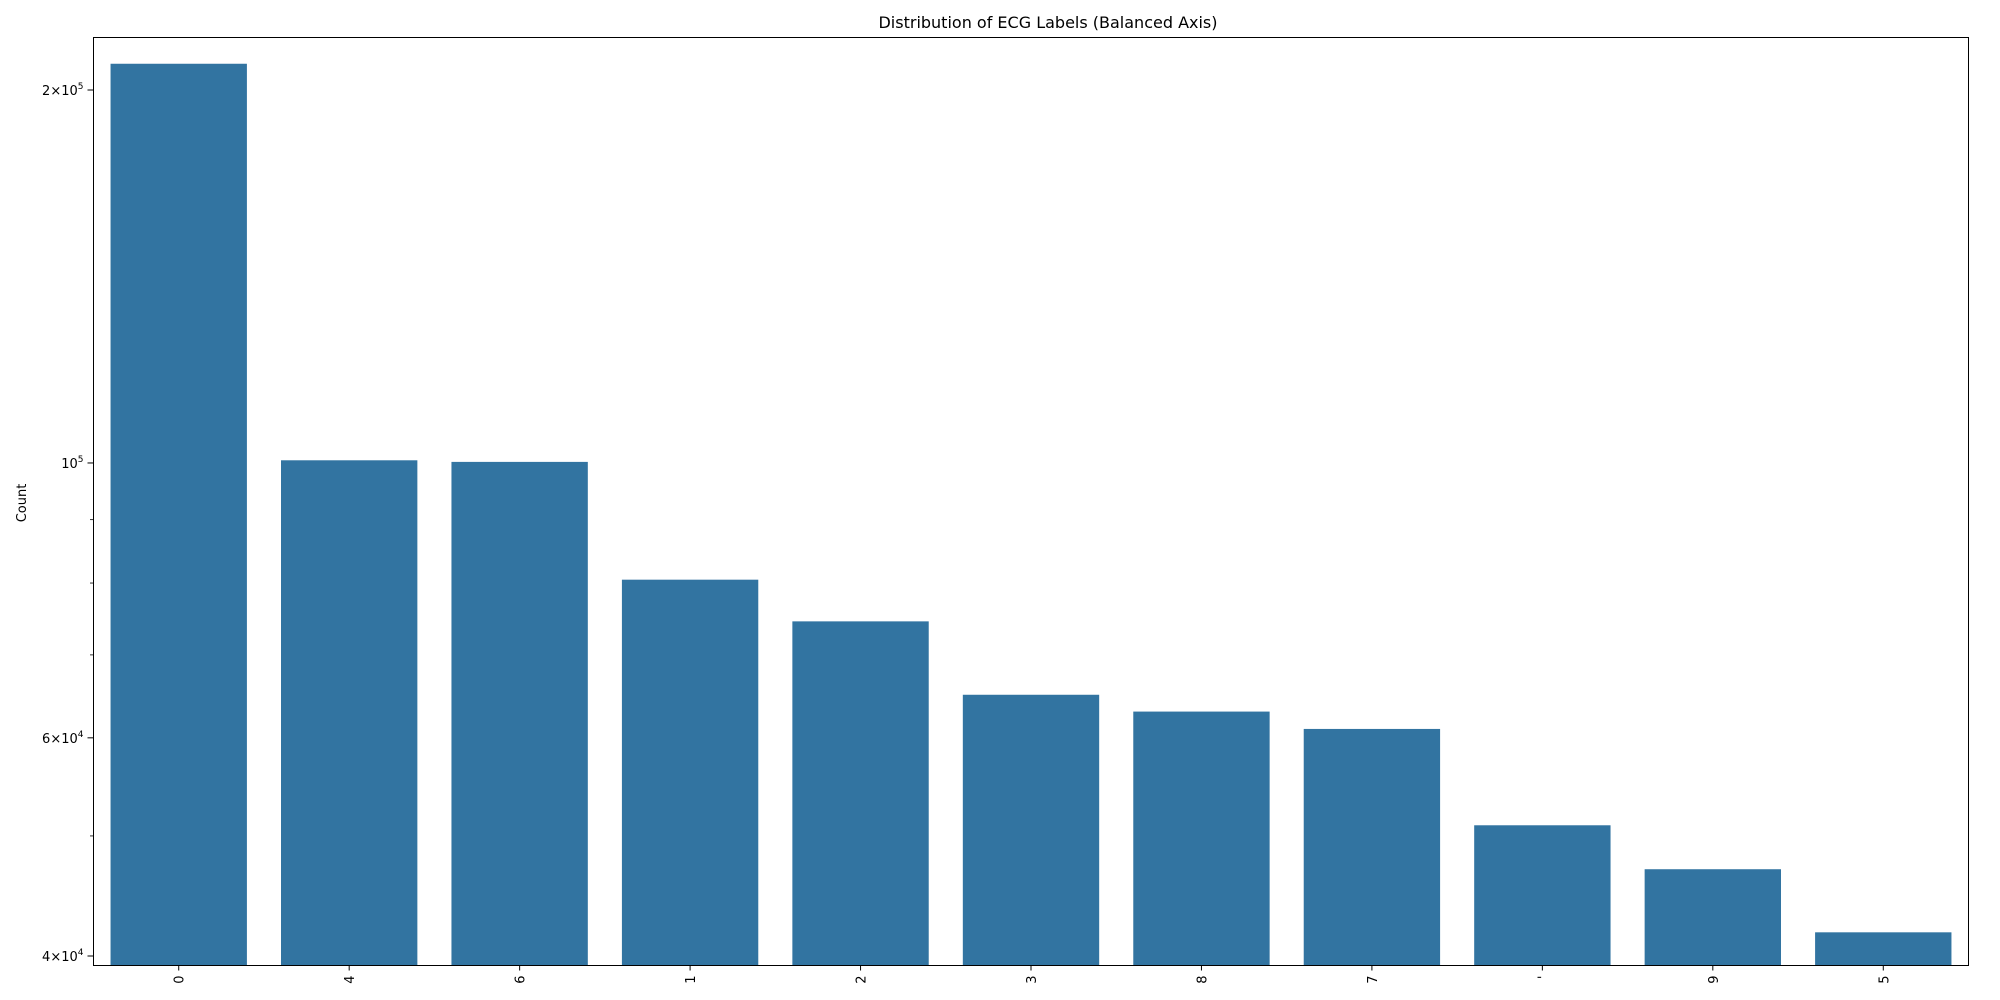 The width and height of the screenshot is (2000, 1000). Describe the element at coordinates (1032, 980) in the screenshot. I see `x-tick-label-5: 3` at that location.